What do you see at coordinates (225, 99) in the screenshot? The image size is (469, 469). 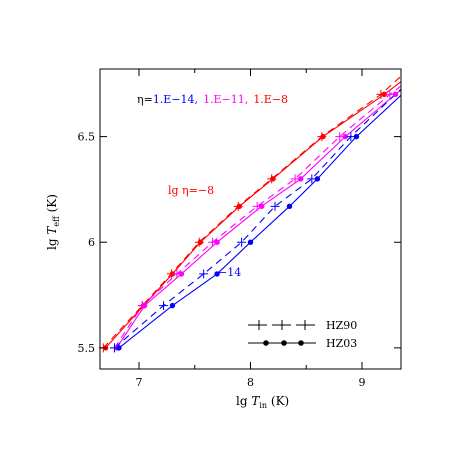 I see `eta-value-magenta: 1.E−11,` at bounding box center [225, 99].